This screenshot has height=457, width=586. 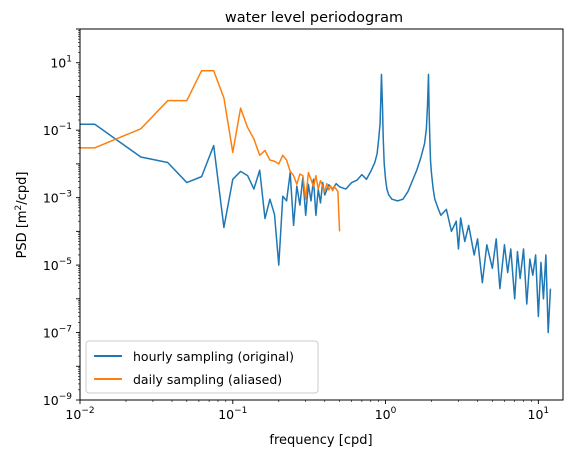 I want to click on chart-title: water level periodogram, so click(x=314, y=18).